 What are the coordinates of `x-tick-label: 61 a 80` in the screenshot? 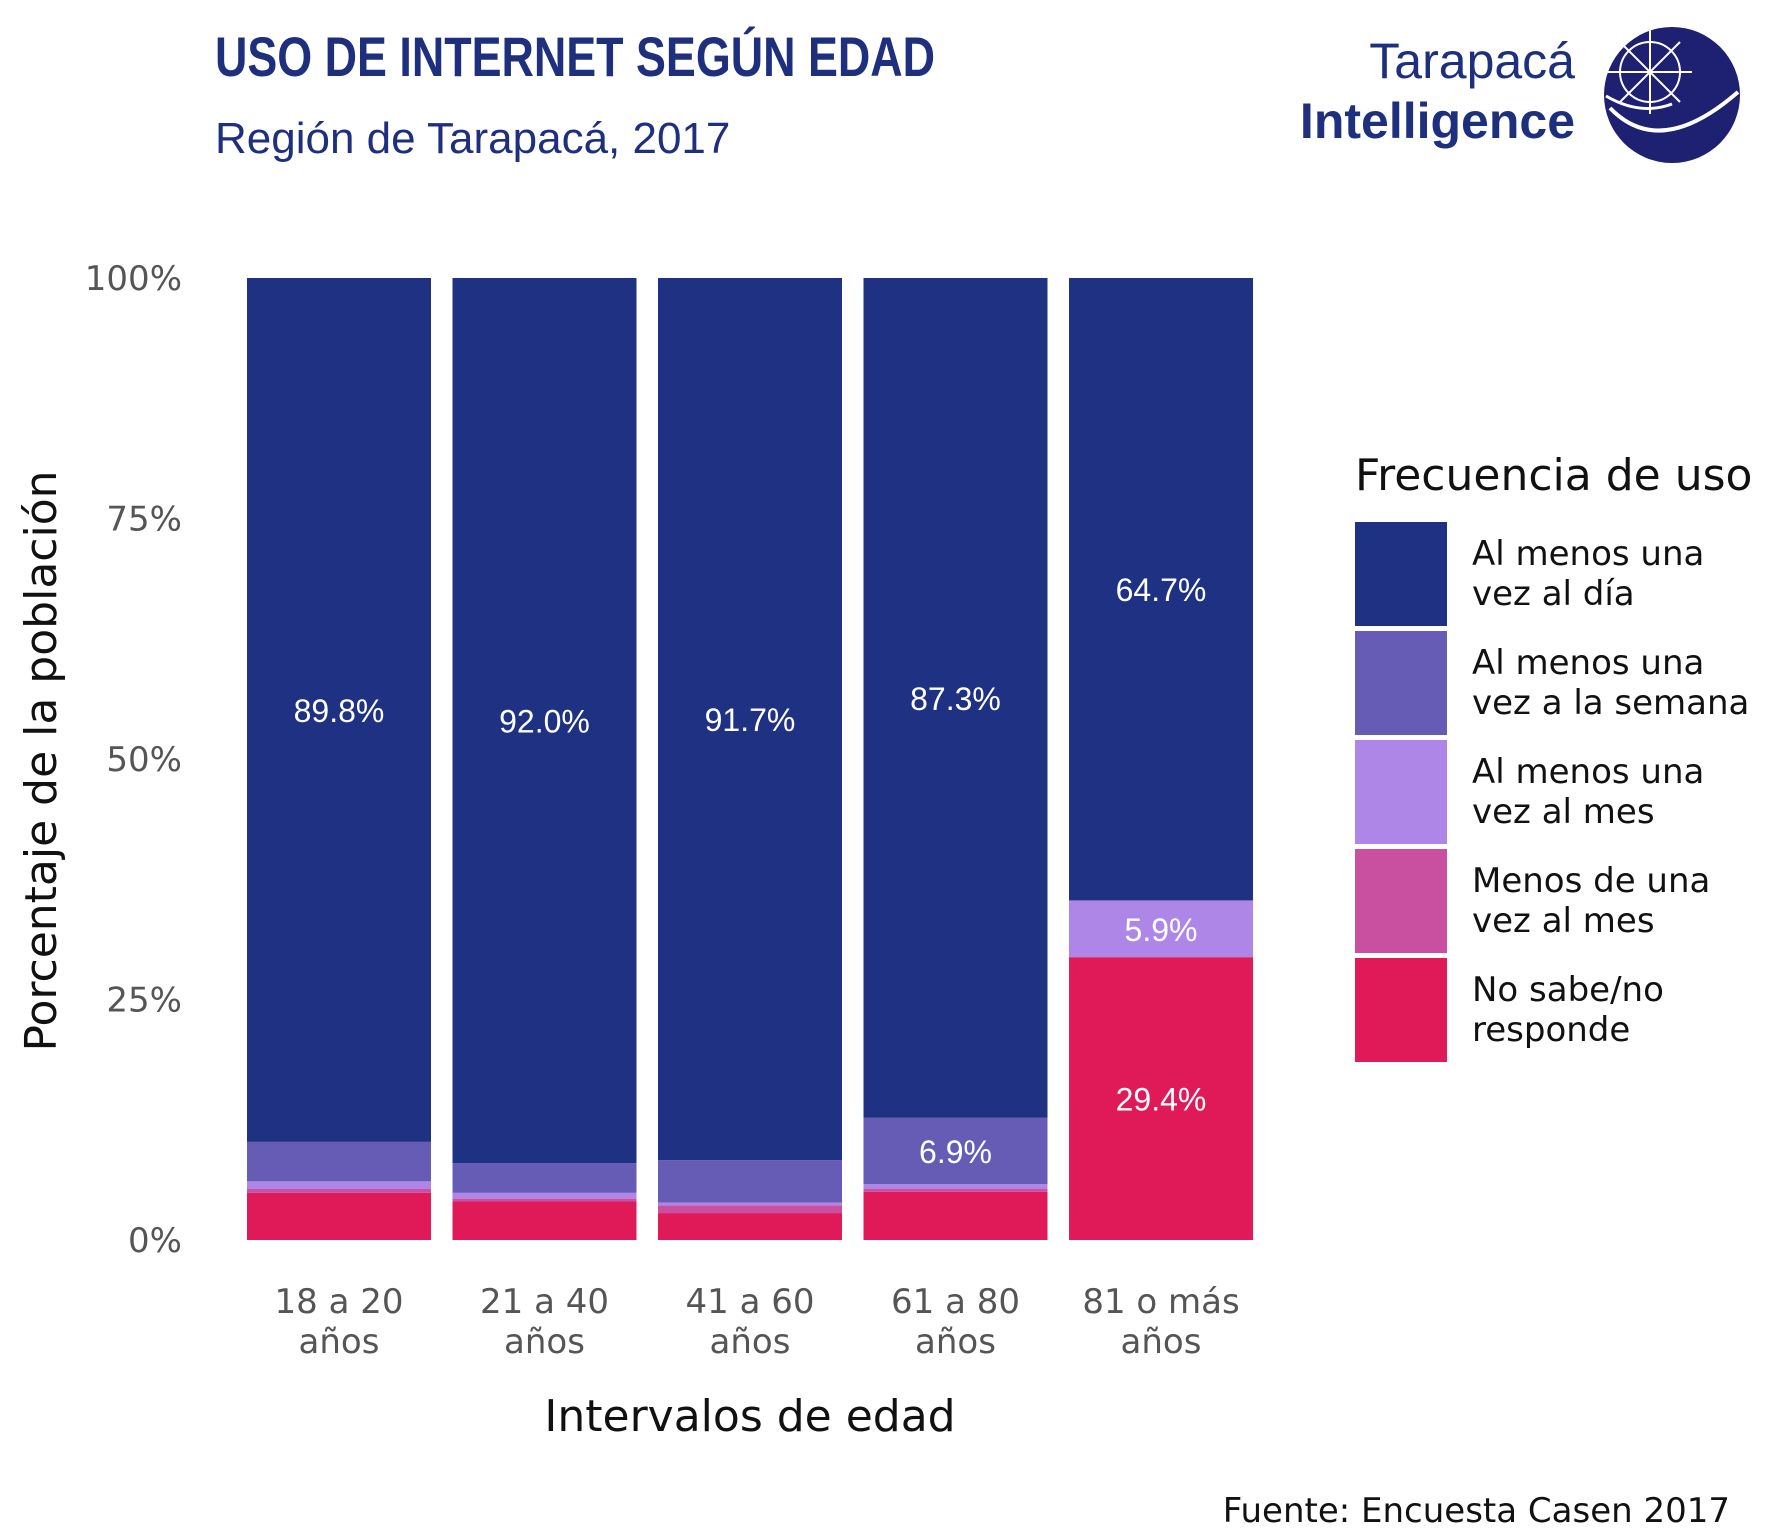 It's located at (955, 1302).